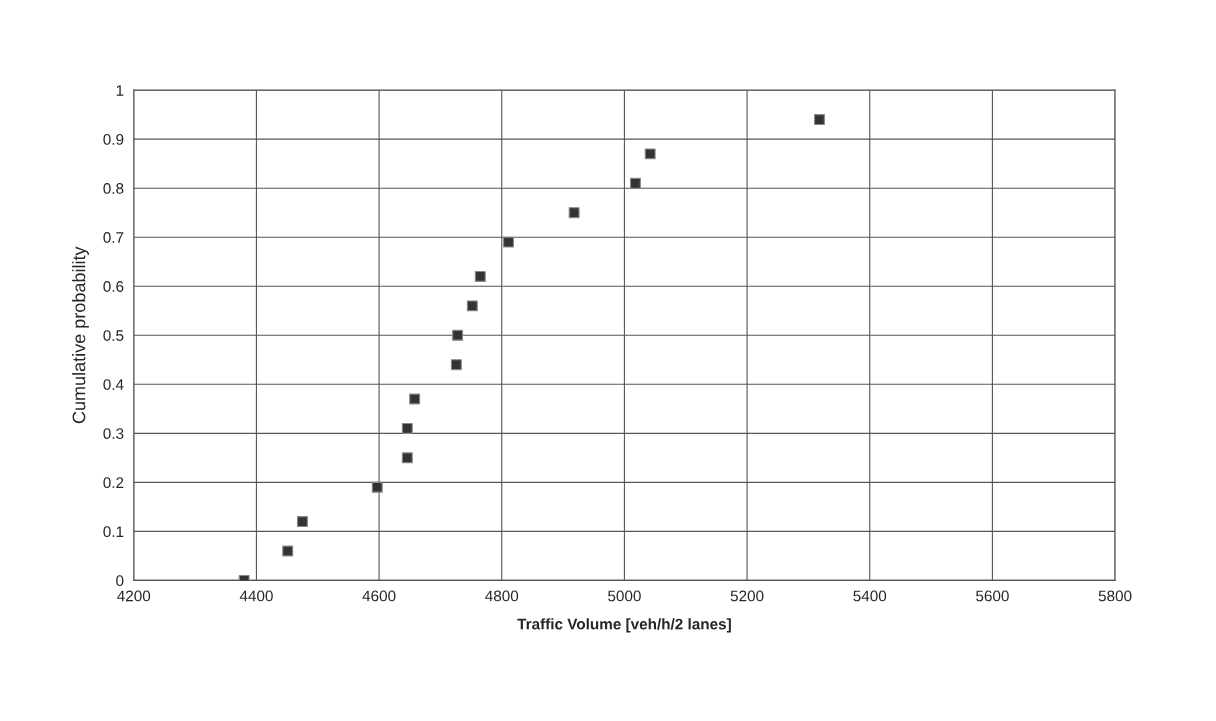  I want to click on y-tick-label: 0.4, so click(113, 384).